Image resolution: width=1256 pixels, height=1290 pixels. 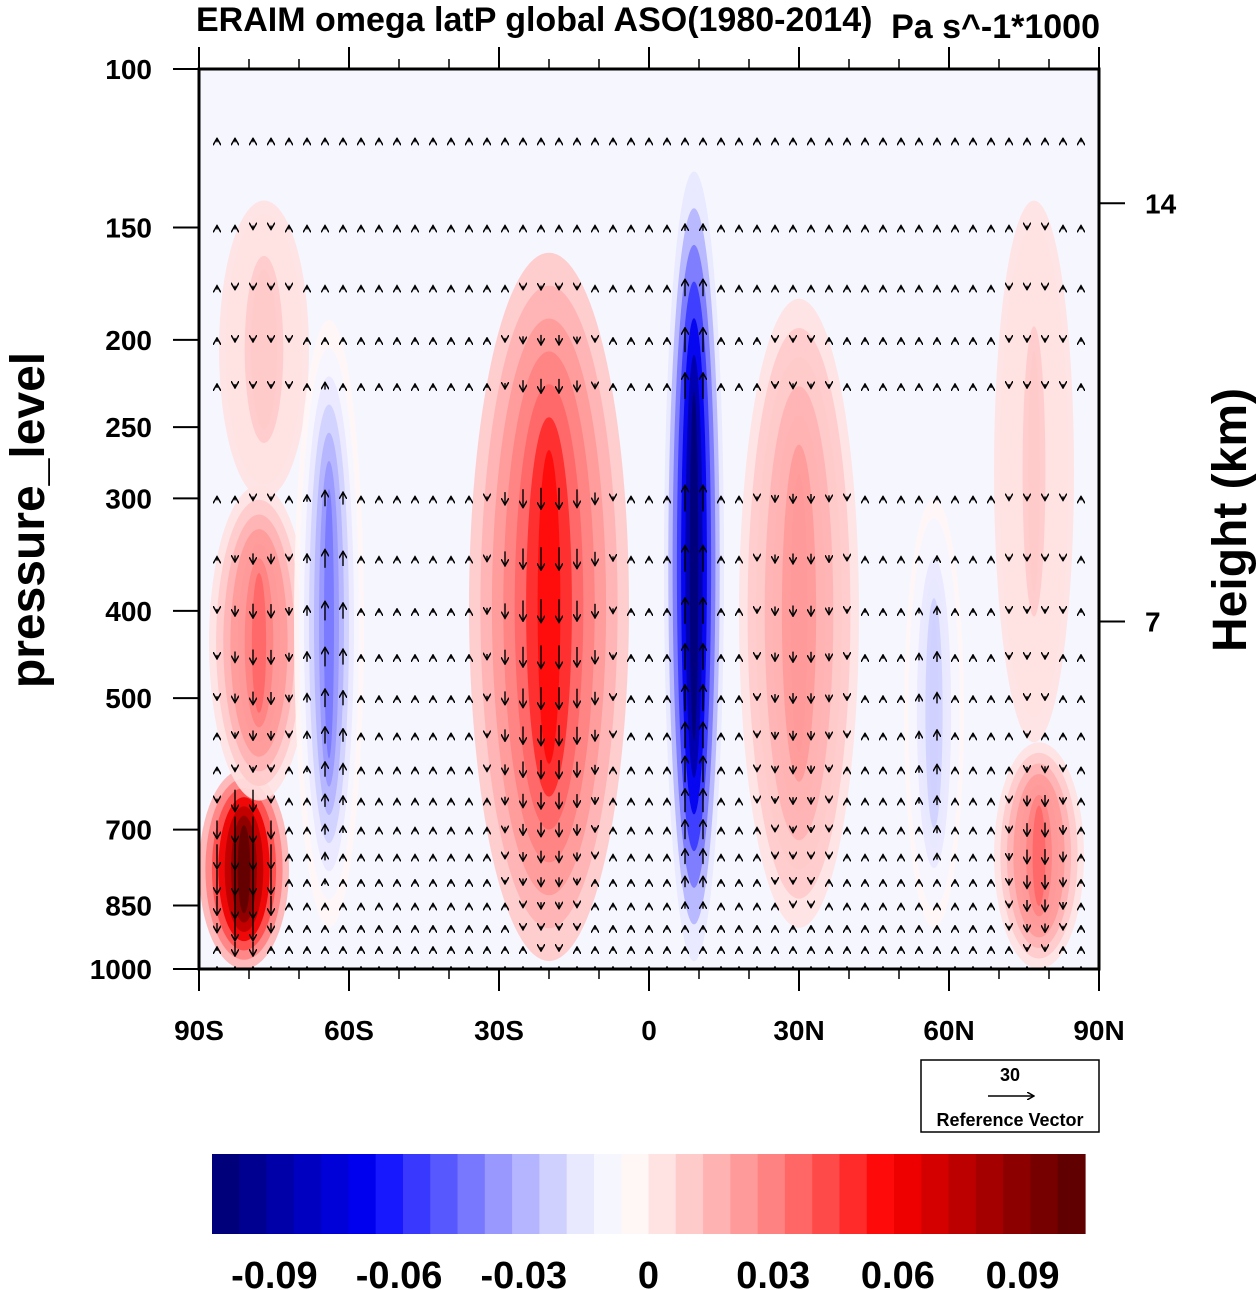 What do you see at coordinates (199, 1030) in the screenshot?
I see `x-tick-label: 90S` at bounding box center [199, 1030].